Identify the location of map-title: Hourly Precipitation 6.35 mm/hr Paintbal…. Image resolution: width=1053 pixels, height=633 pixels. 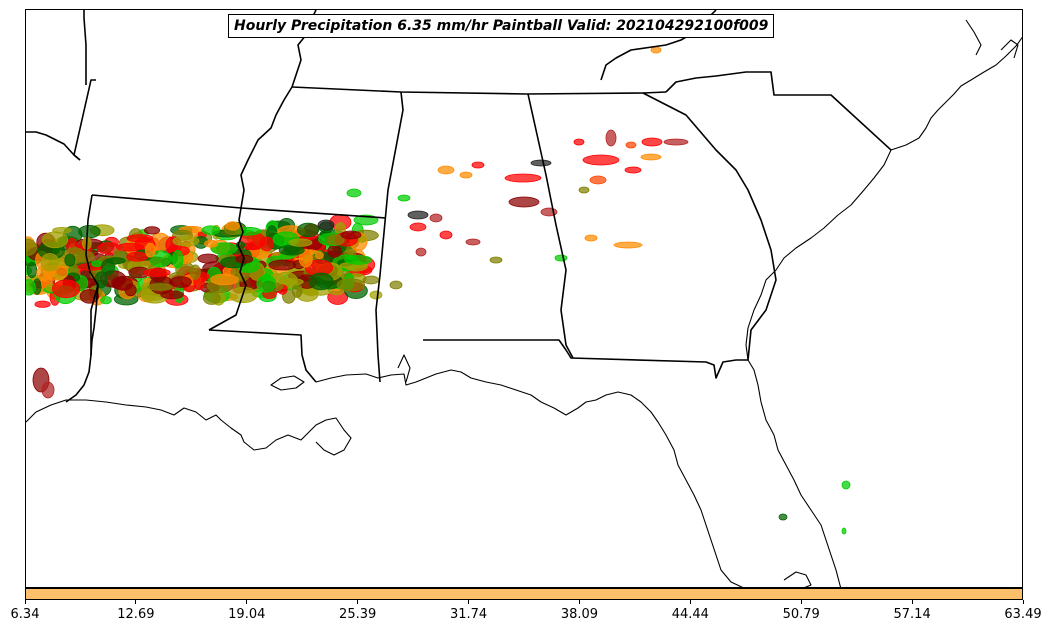
(501, 26).